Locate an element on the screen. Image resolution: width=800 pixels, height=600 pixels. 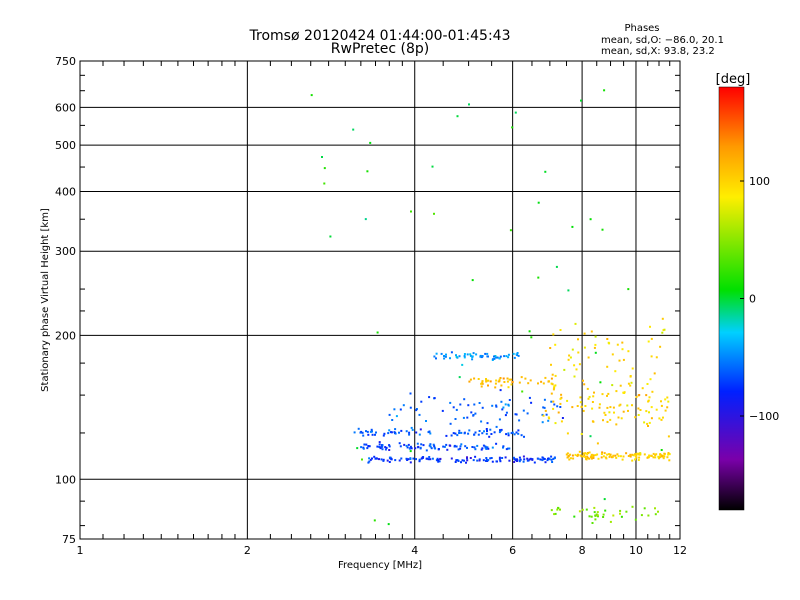
colorbar-ticks: 100 0 −100 is located at coordinates (759, 299).